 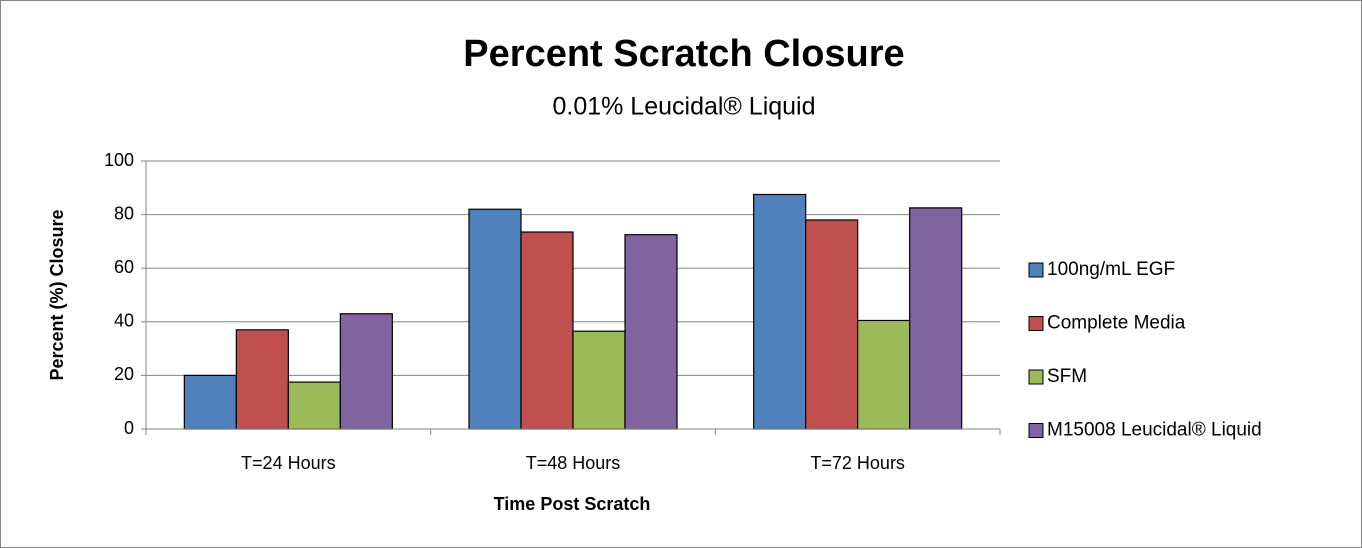 What do you see at coordinates (572, 504) in the screenshot?
I see `x-axis-title: Time Post Scratch` at bounding box center [572, 504].